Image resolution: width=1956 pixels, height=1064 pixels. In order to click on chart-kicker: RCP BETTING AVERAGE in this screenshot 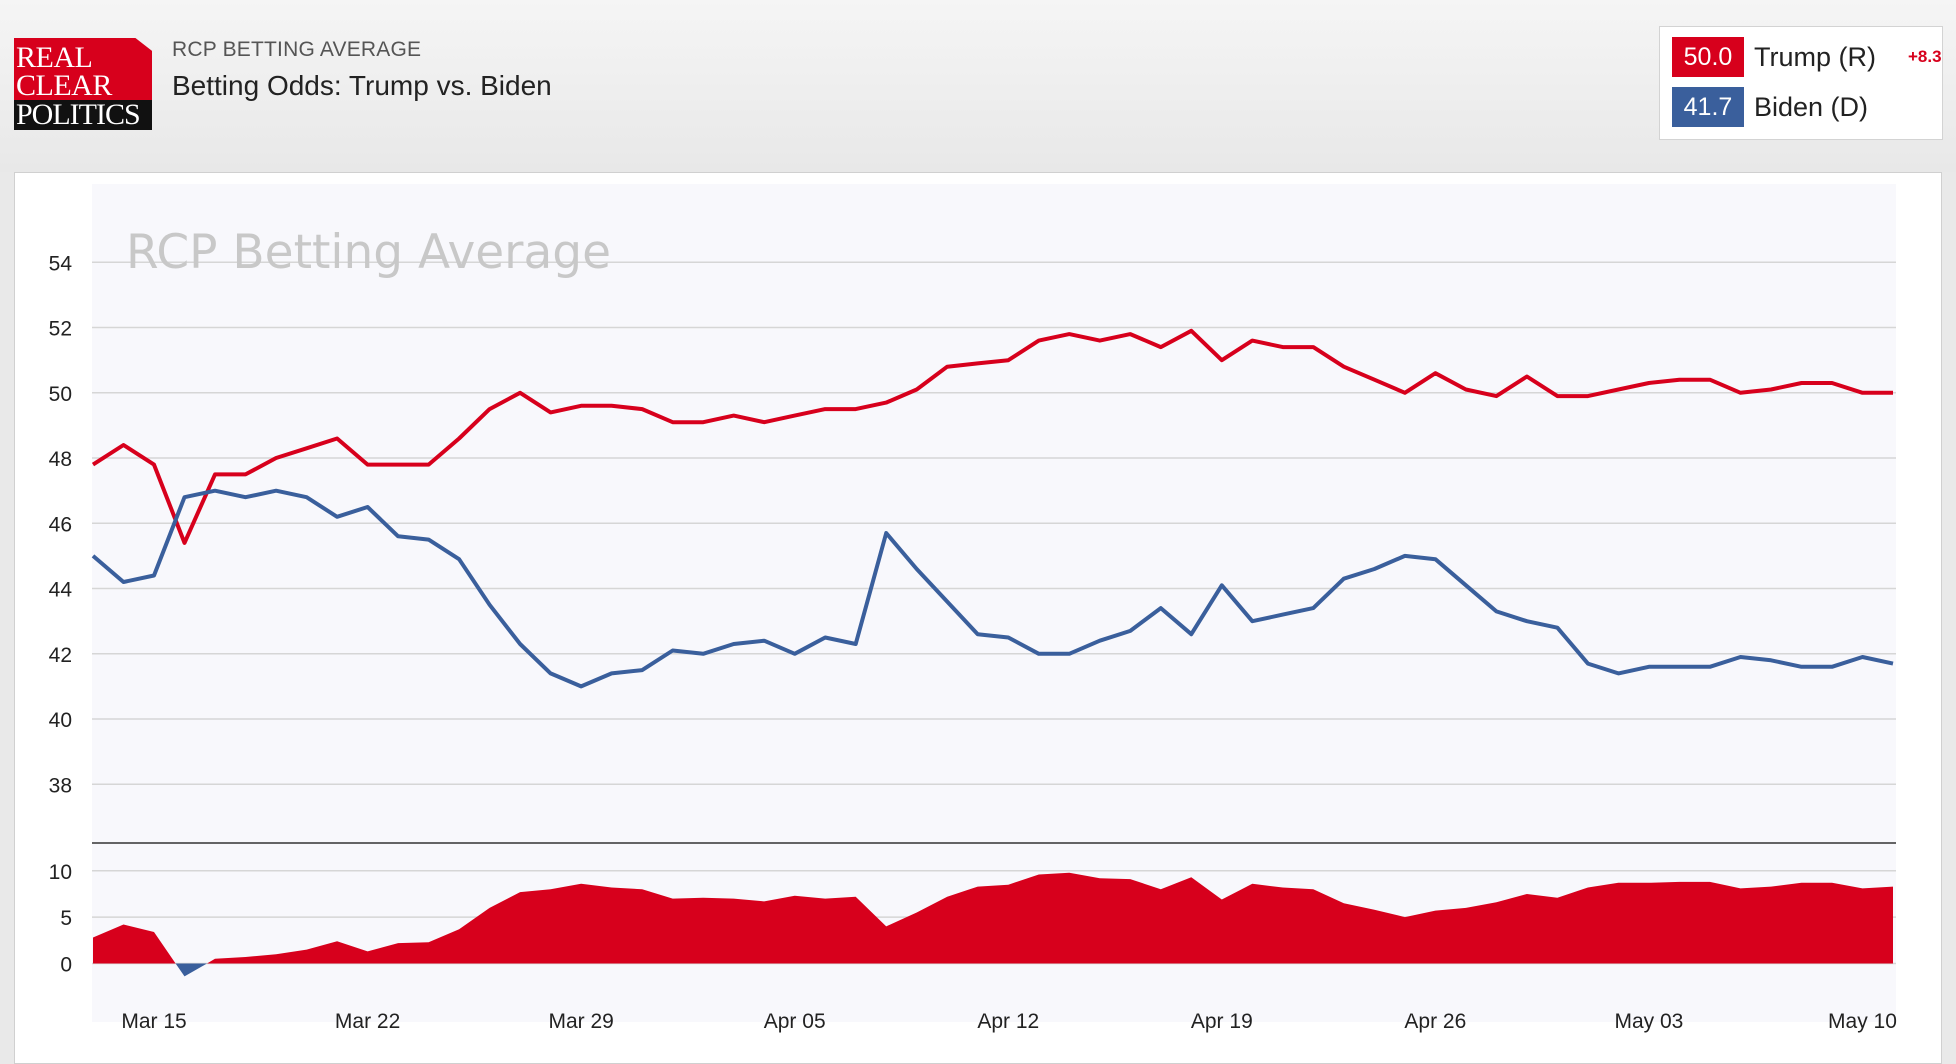, I will do `click(297, 49)`.